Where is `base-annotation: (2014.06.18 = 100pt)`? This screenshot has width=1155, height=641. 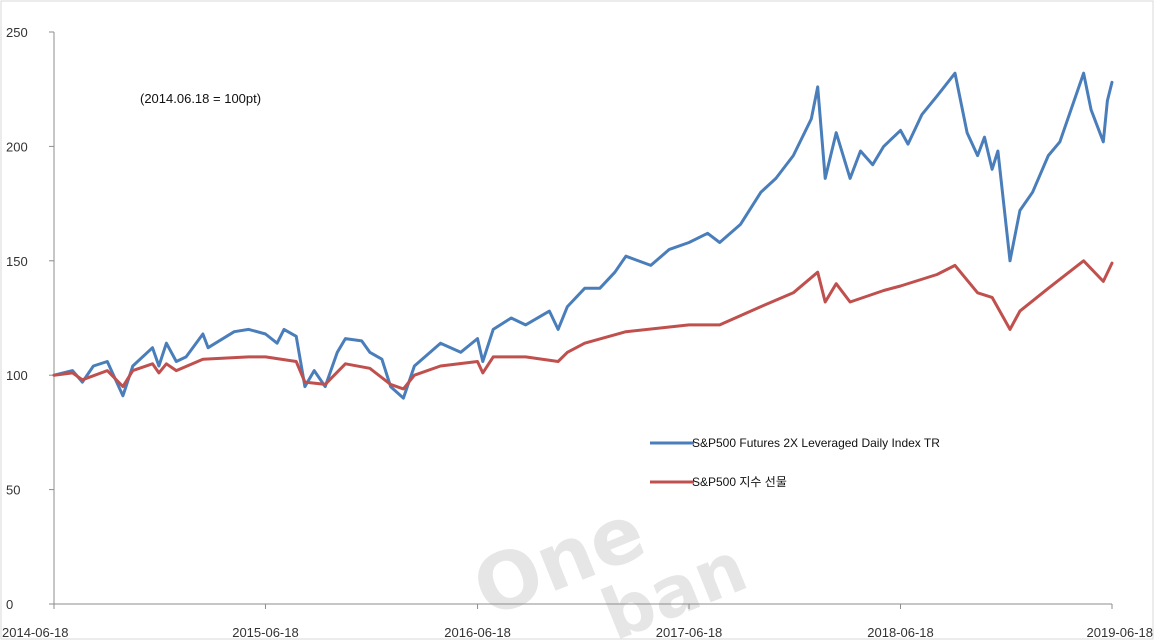 base-annotation: (2014.06.18 = 100pt) is located at coordinates (200, 98).